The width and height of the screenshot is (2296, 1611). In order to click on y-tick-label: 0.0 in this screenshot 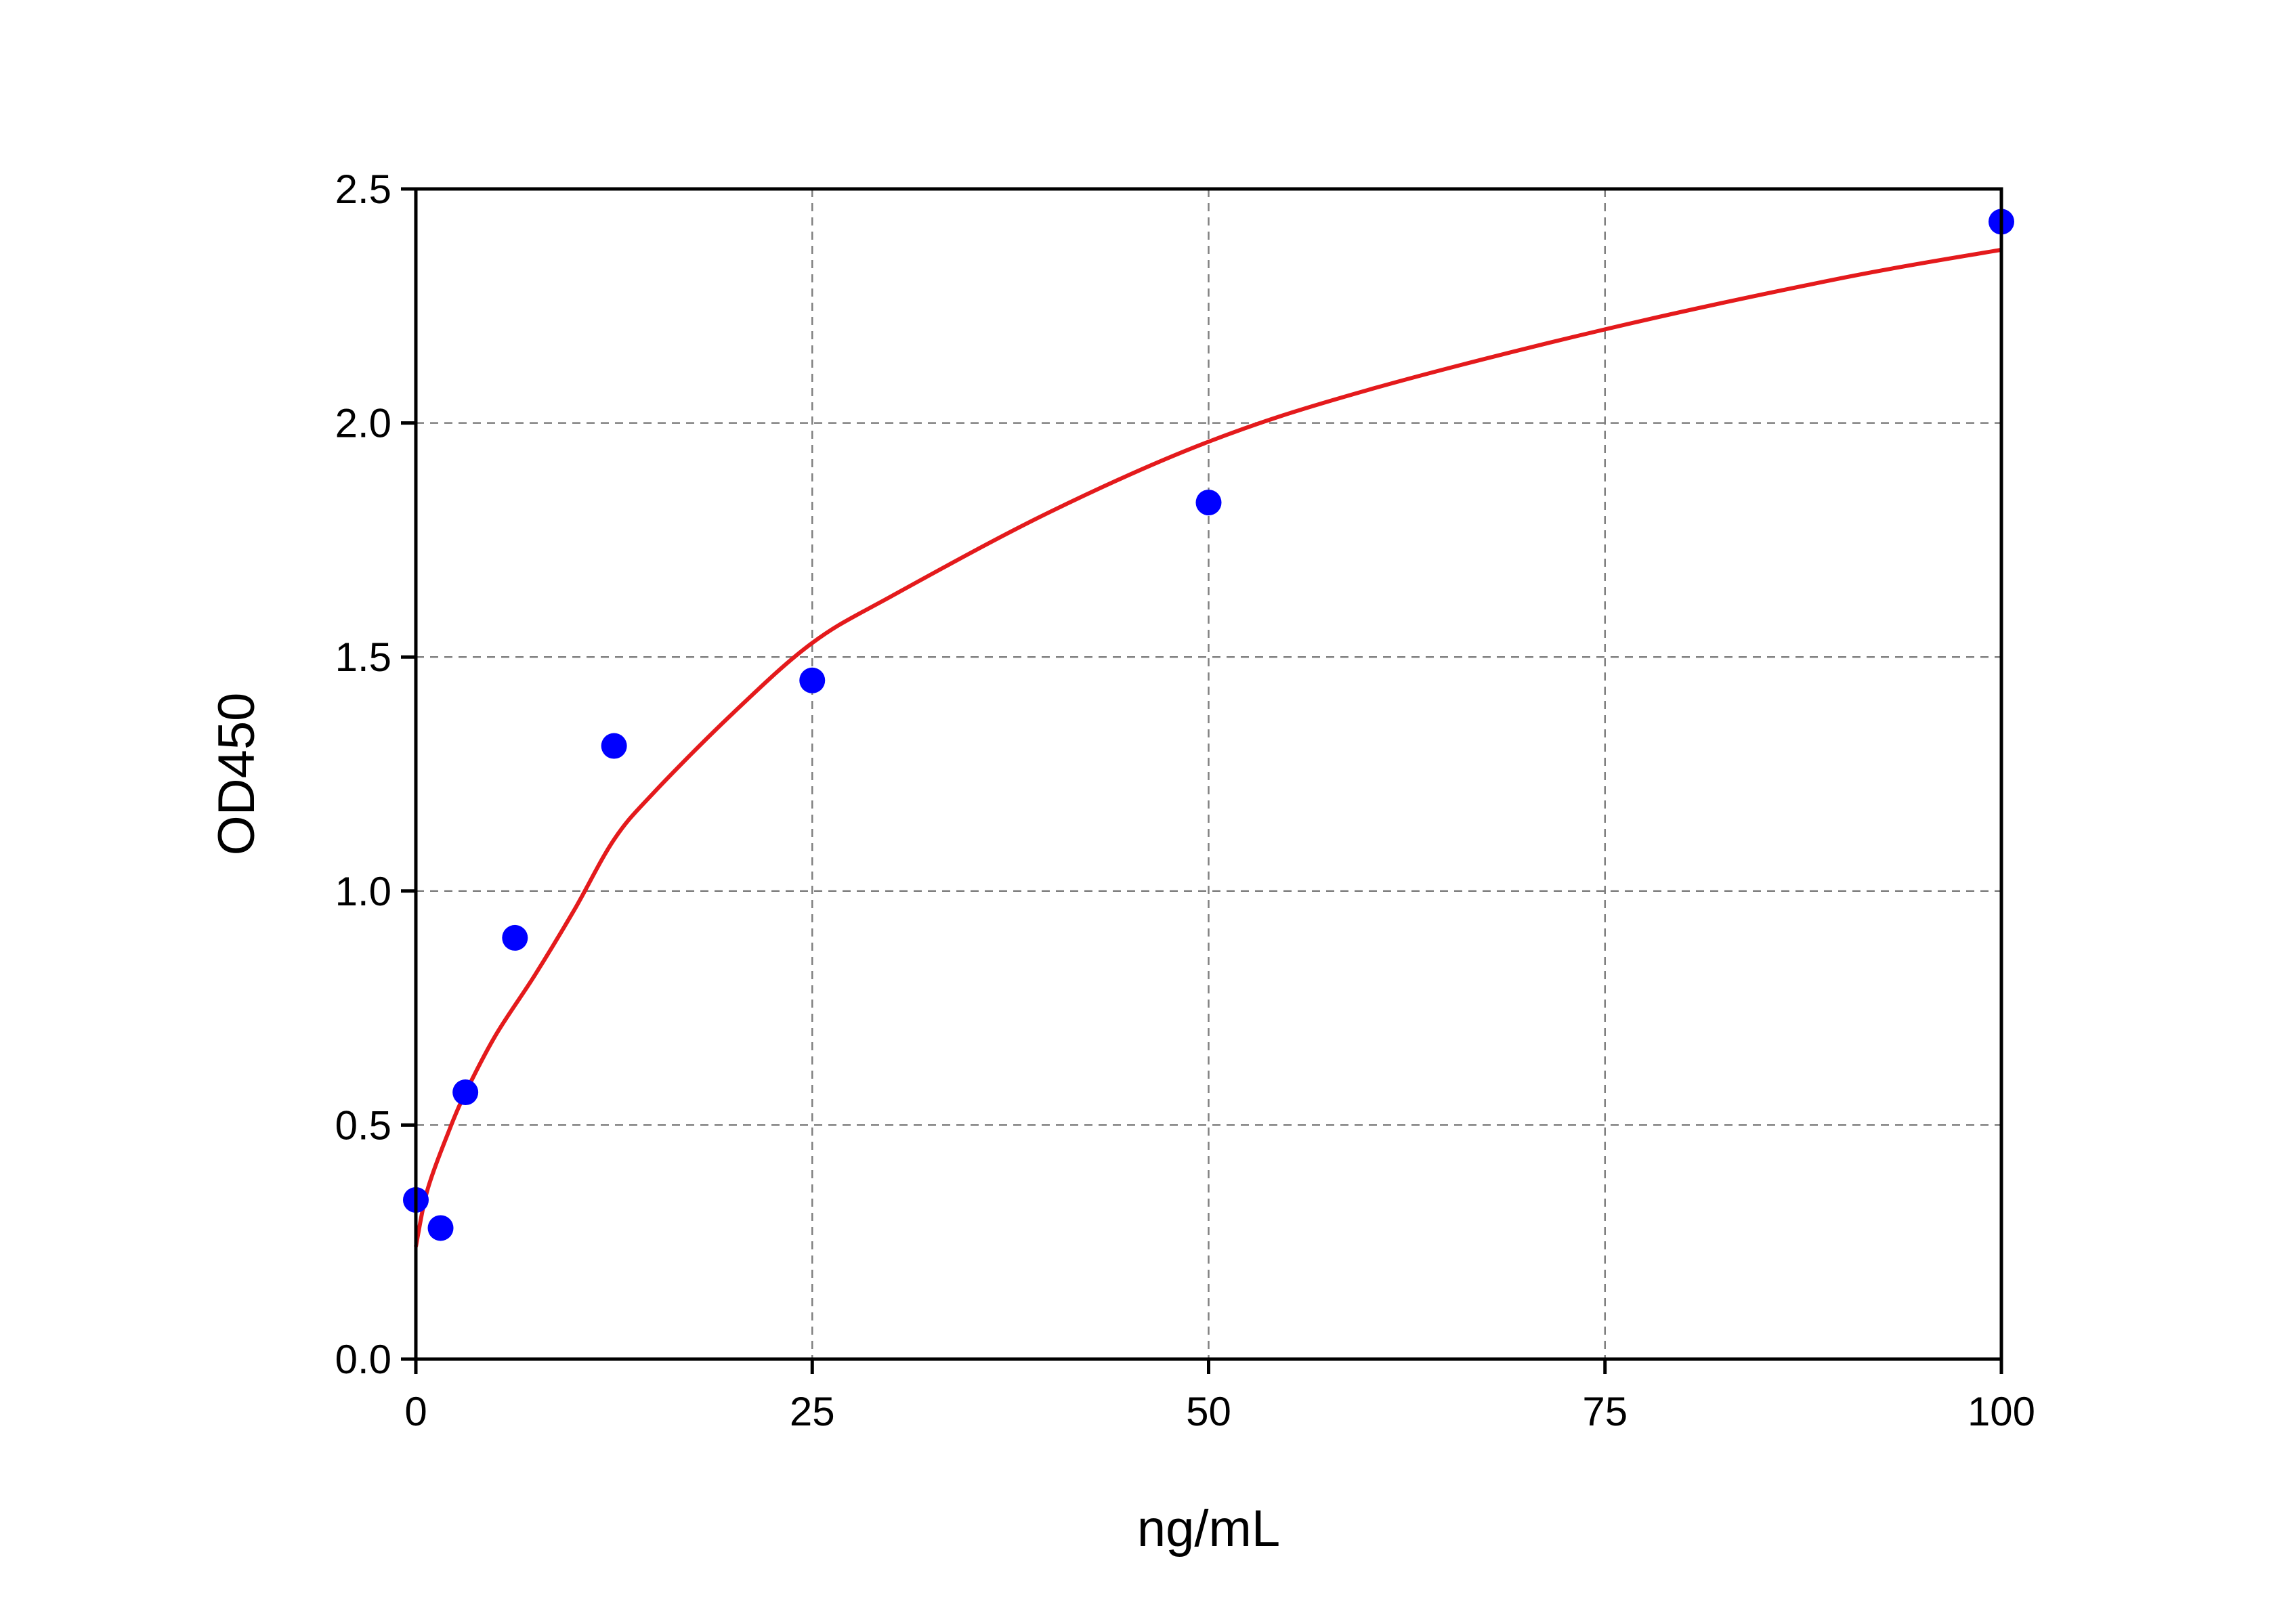, I will do `click(363, 1359)`.